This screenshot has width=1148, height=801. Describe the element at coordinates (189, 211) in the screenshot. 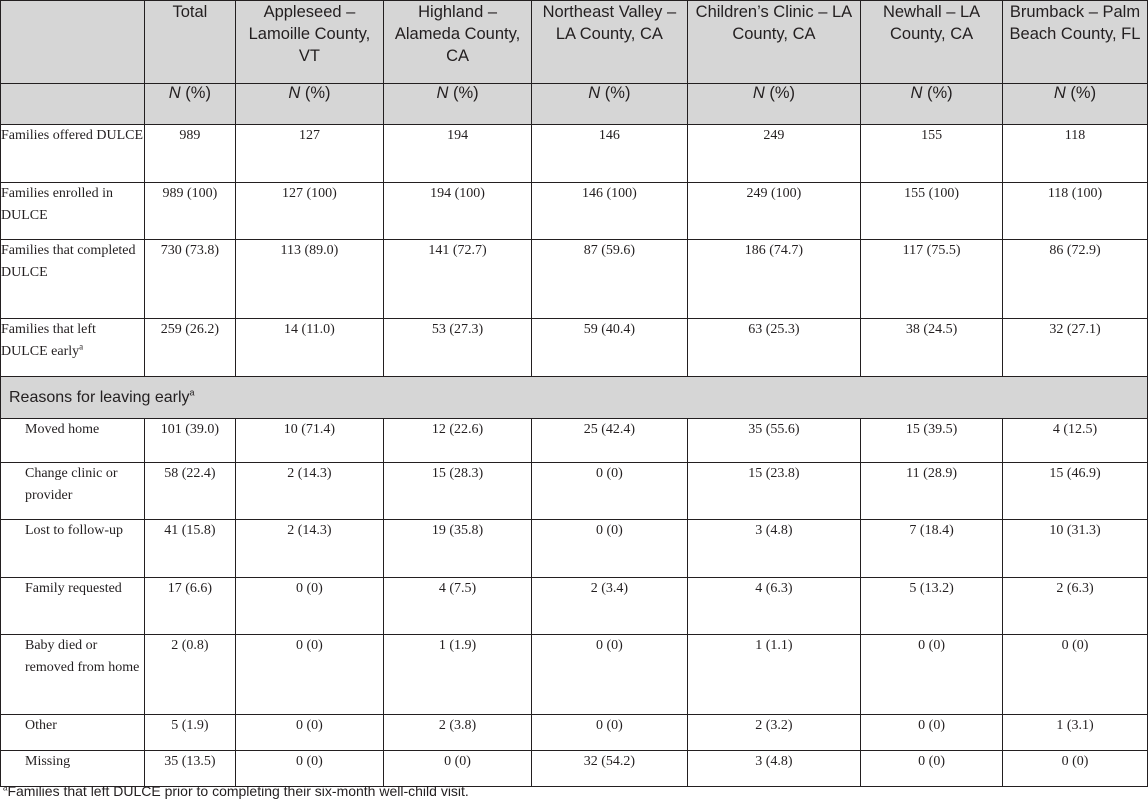

I see `table-cell: 989 (100)` at that location.